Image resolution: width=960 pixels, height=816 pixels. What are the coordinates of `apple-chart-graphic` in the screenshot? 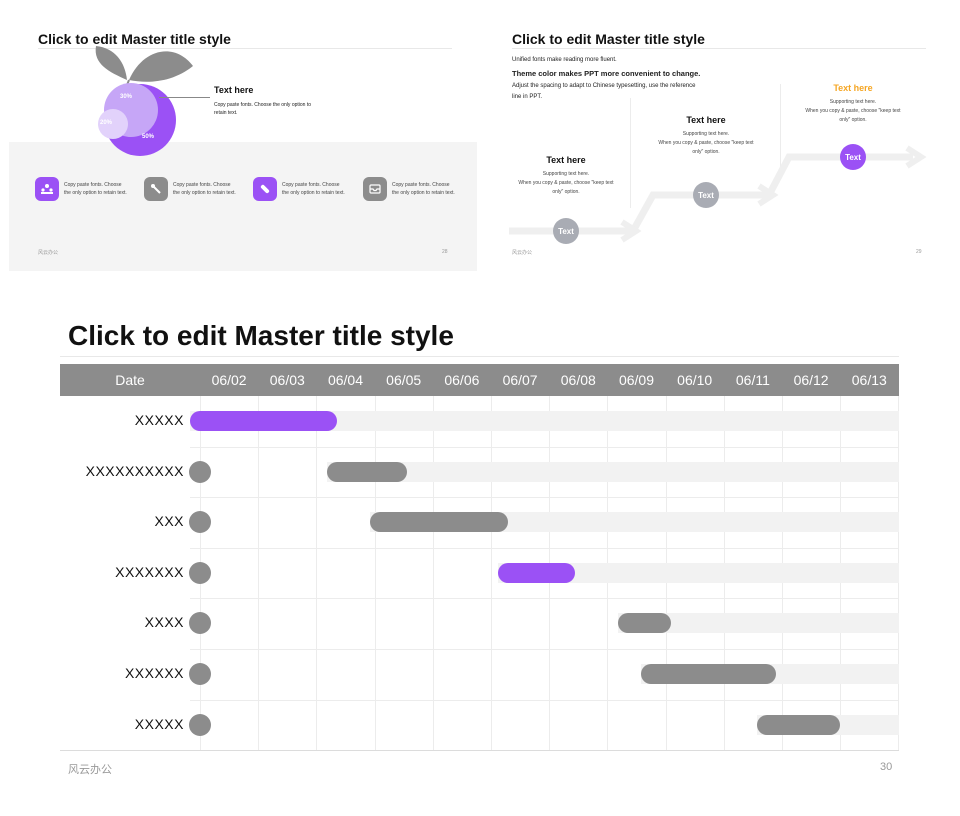 It's located at (144, 101).